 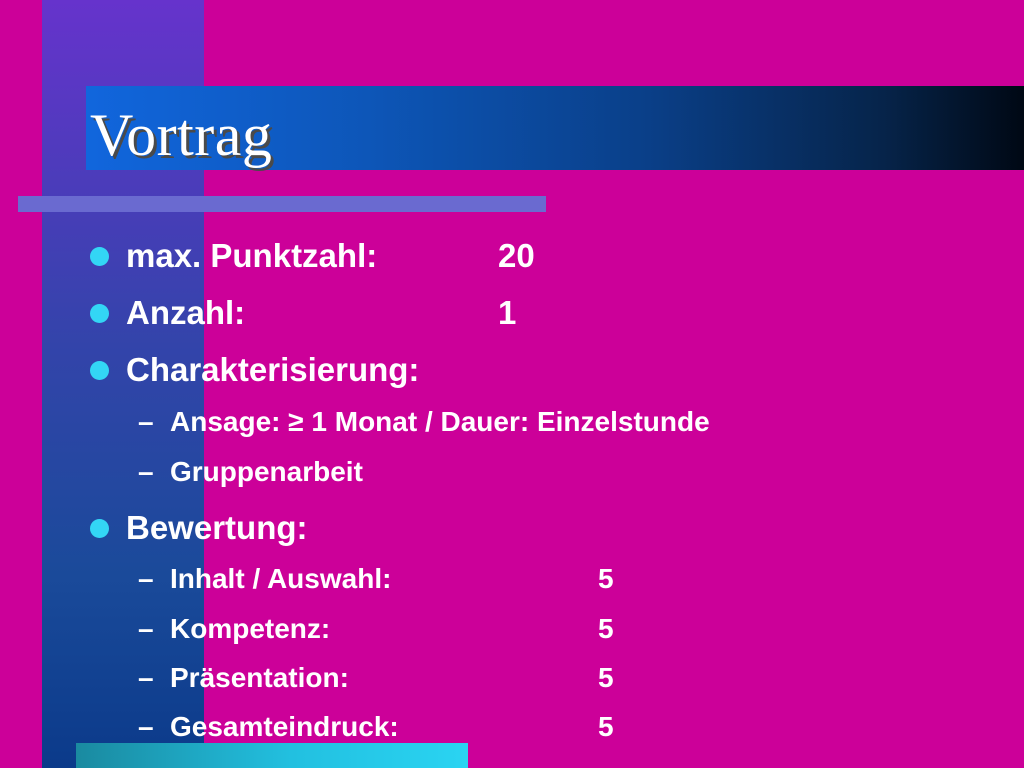 What do you see at coordinates (181, 135) in the screenshot?
I see `slide-title: Vortrag` at bounding box center [181, 135].